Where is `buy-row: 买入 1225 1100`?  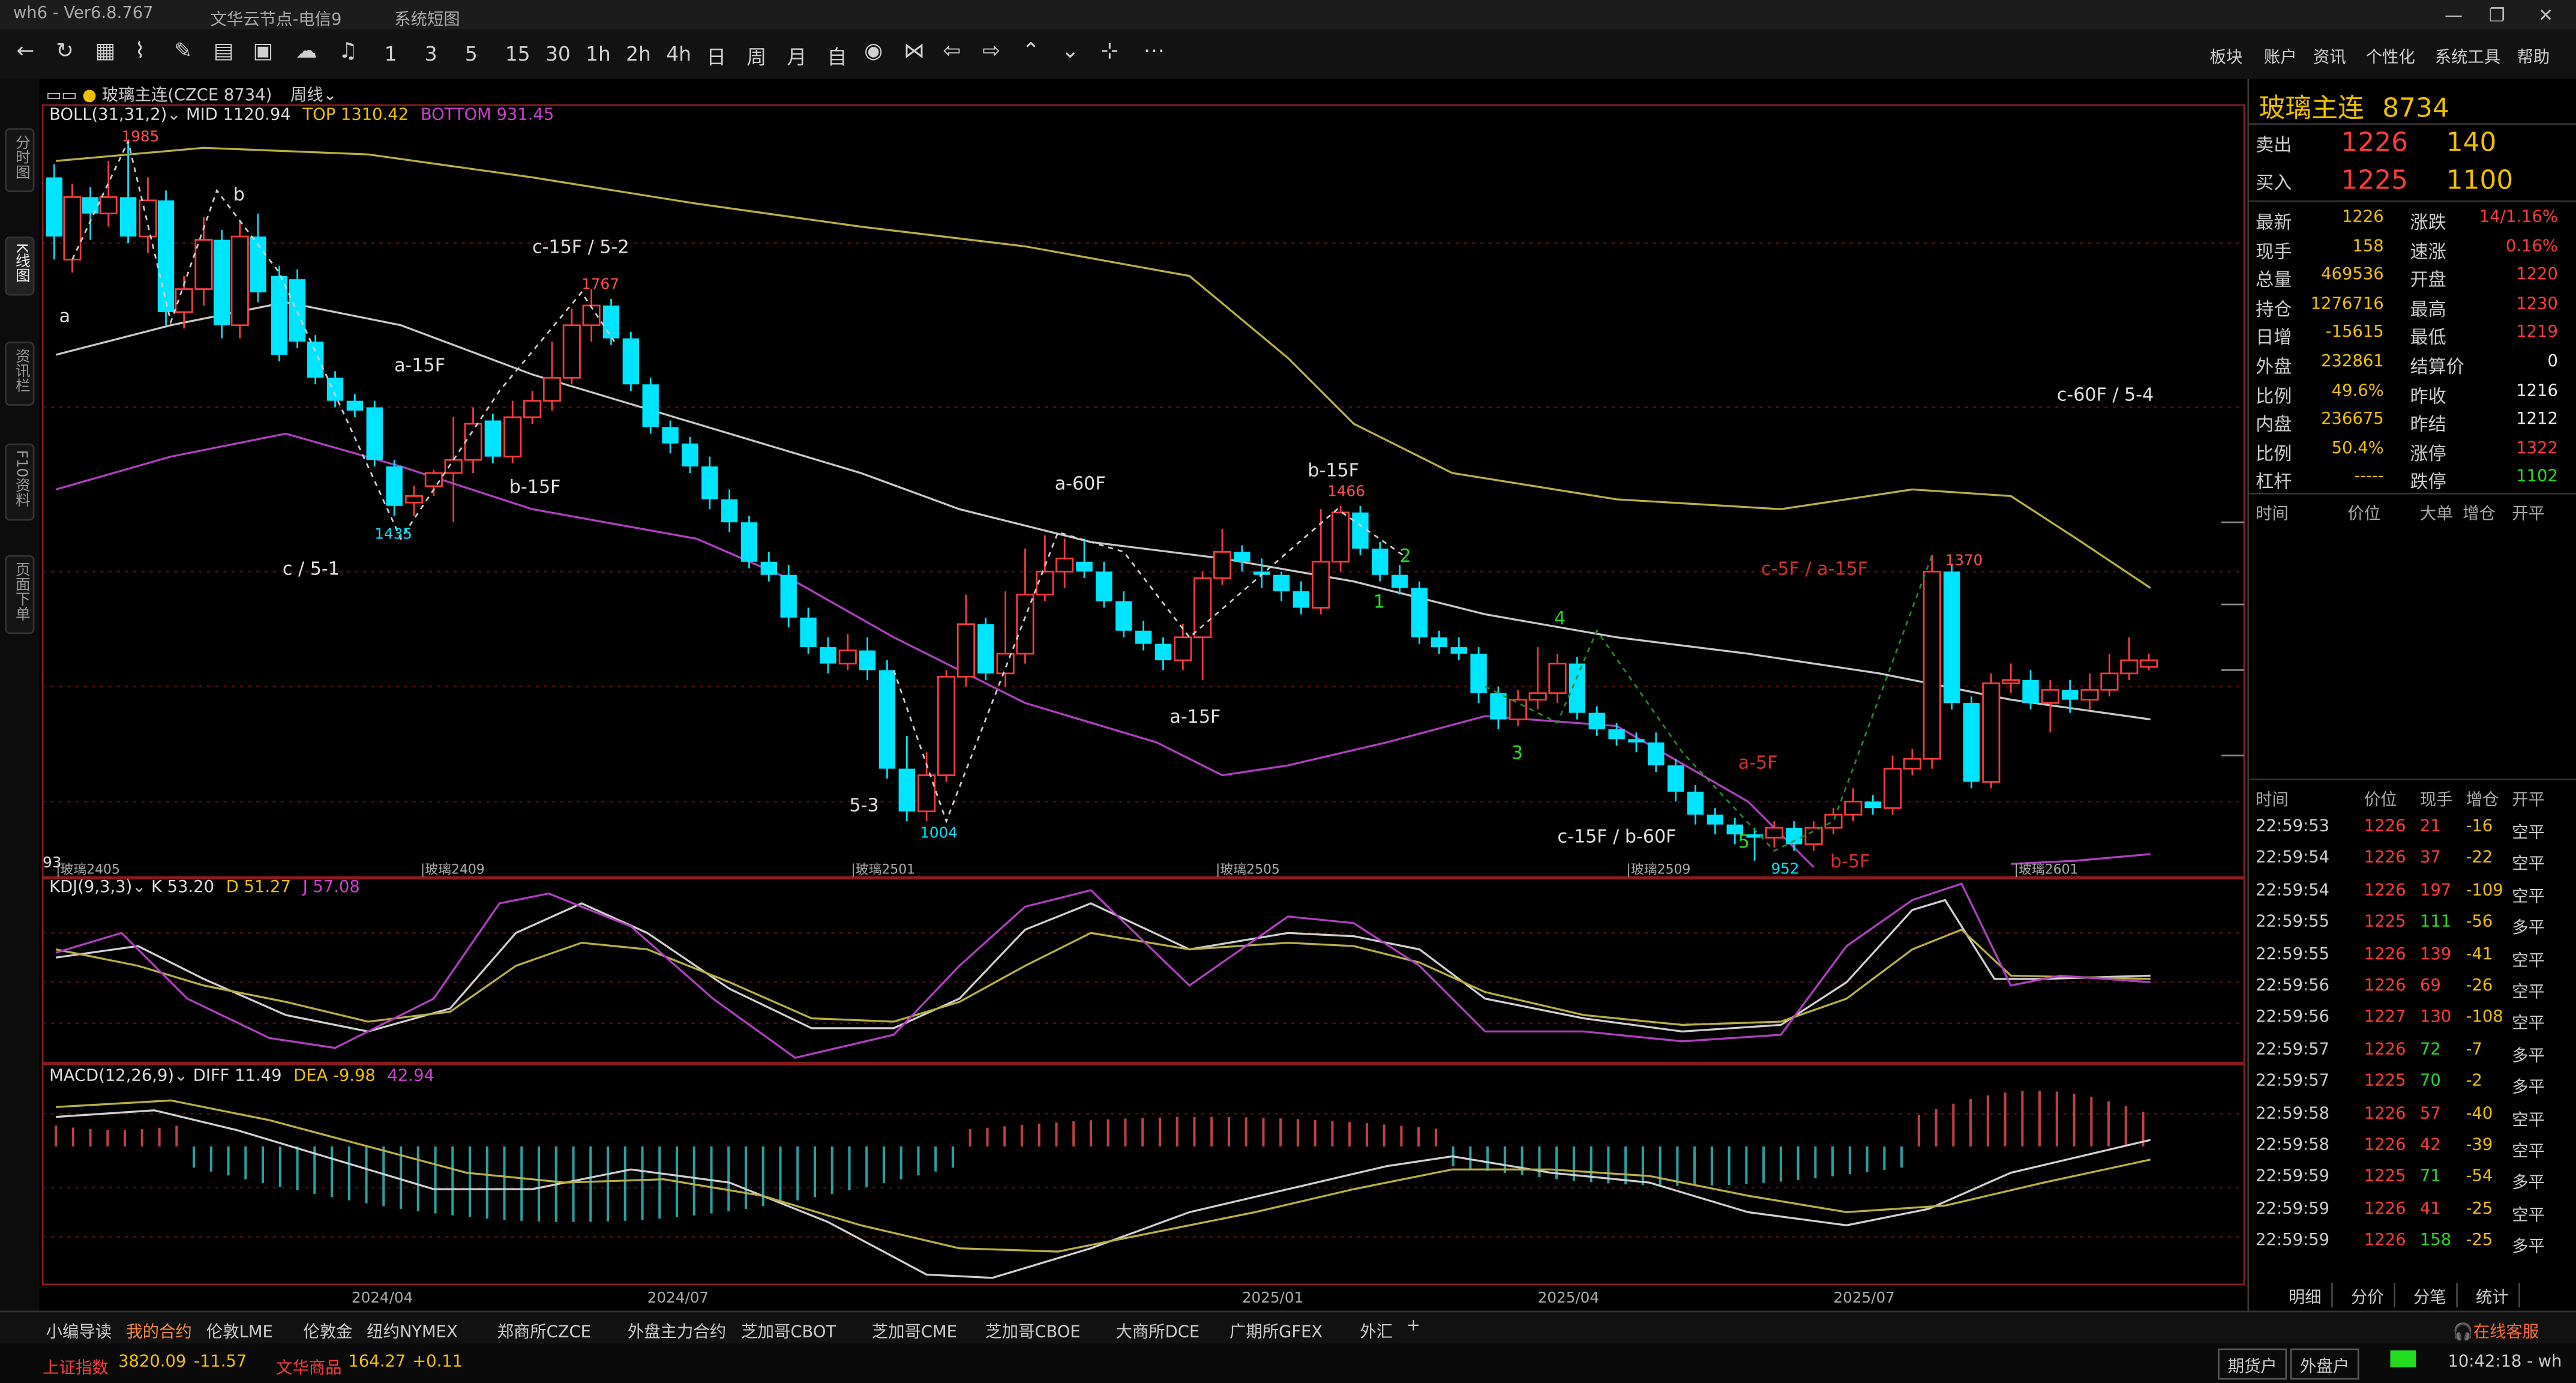 buy-row: 买入 1225 1100 is located at coordinates (2412, 182).